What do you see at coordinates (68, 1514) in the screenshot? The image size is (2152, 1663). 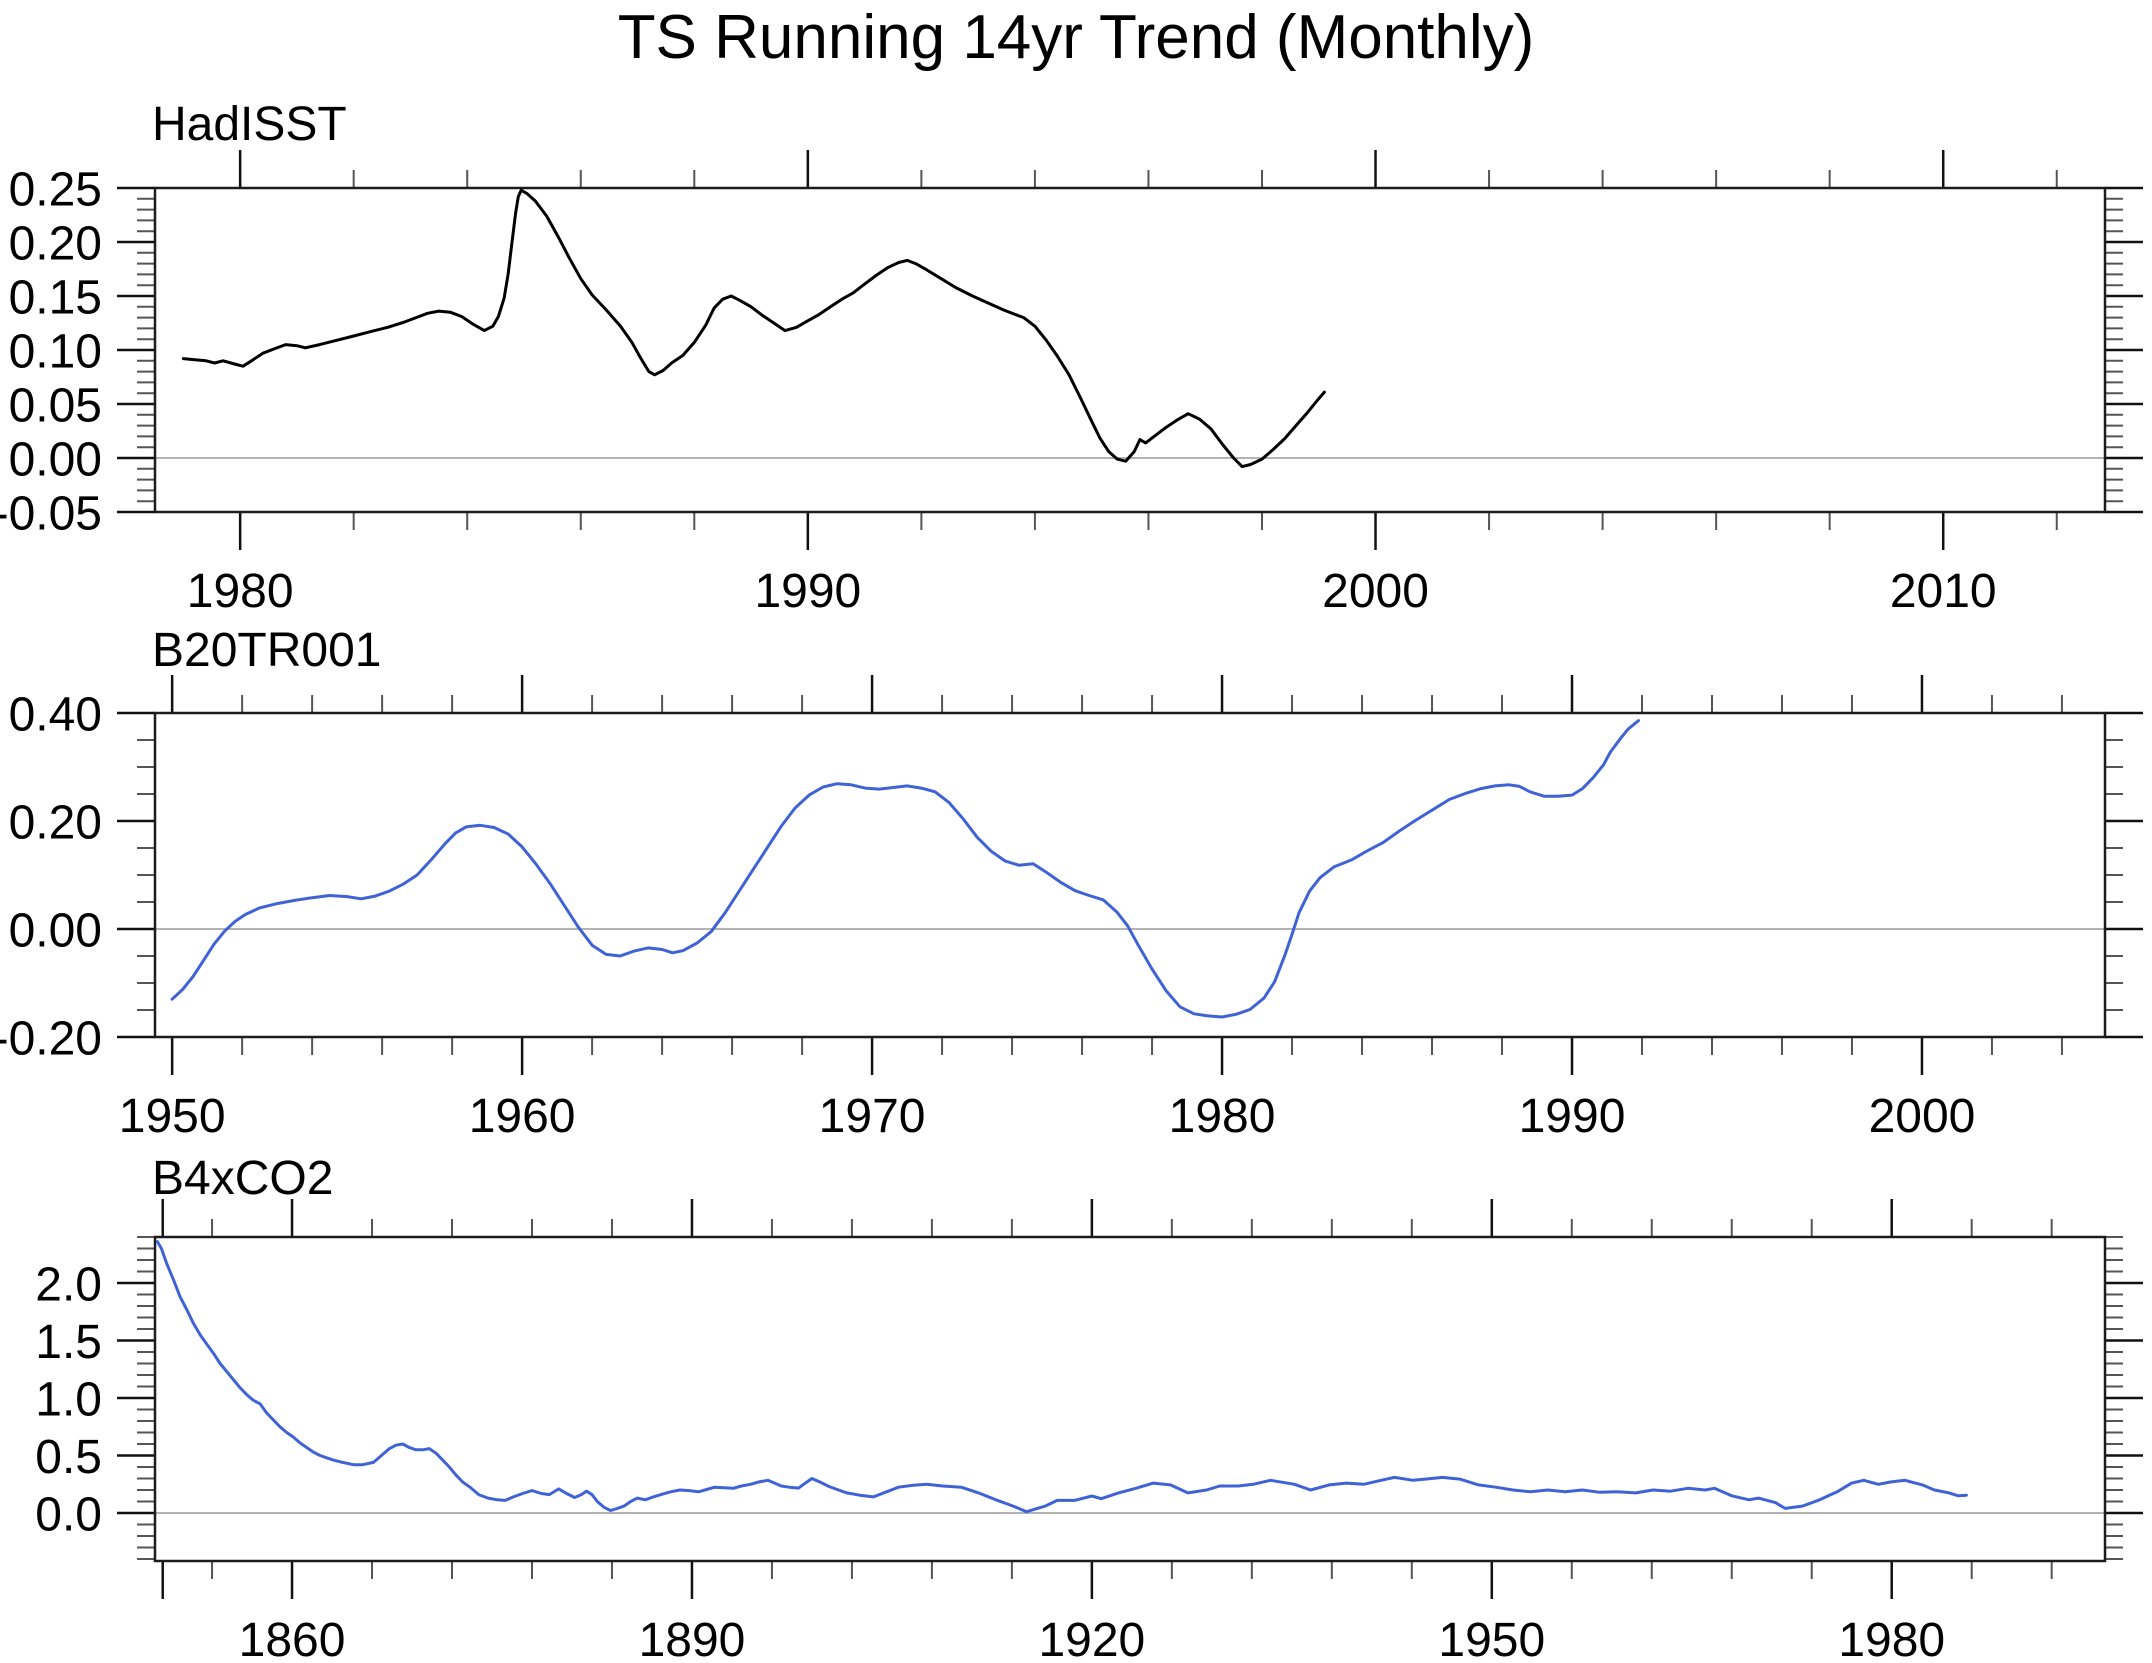 I see `y-tick-label: 0.0` at bounding box center [68, 1514].